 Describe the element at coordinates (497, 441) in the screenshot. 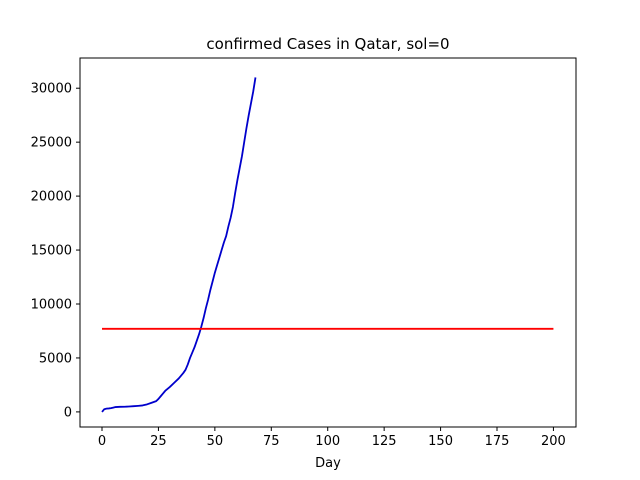

I see `x-tick-label: 175` at that location.